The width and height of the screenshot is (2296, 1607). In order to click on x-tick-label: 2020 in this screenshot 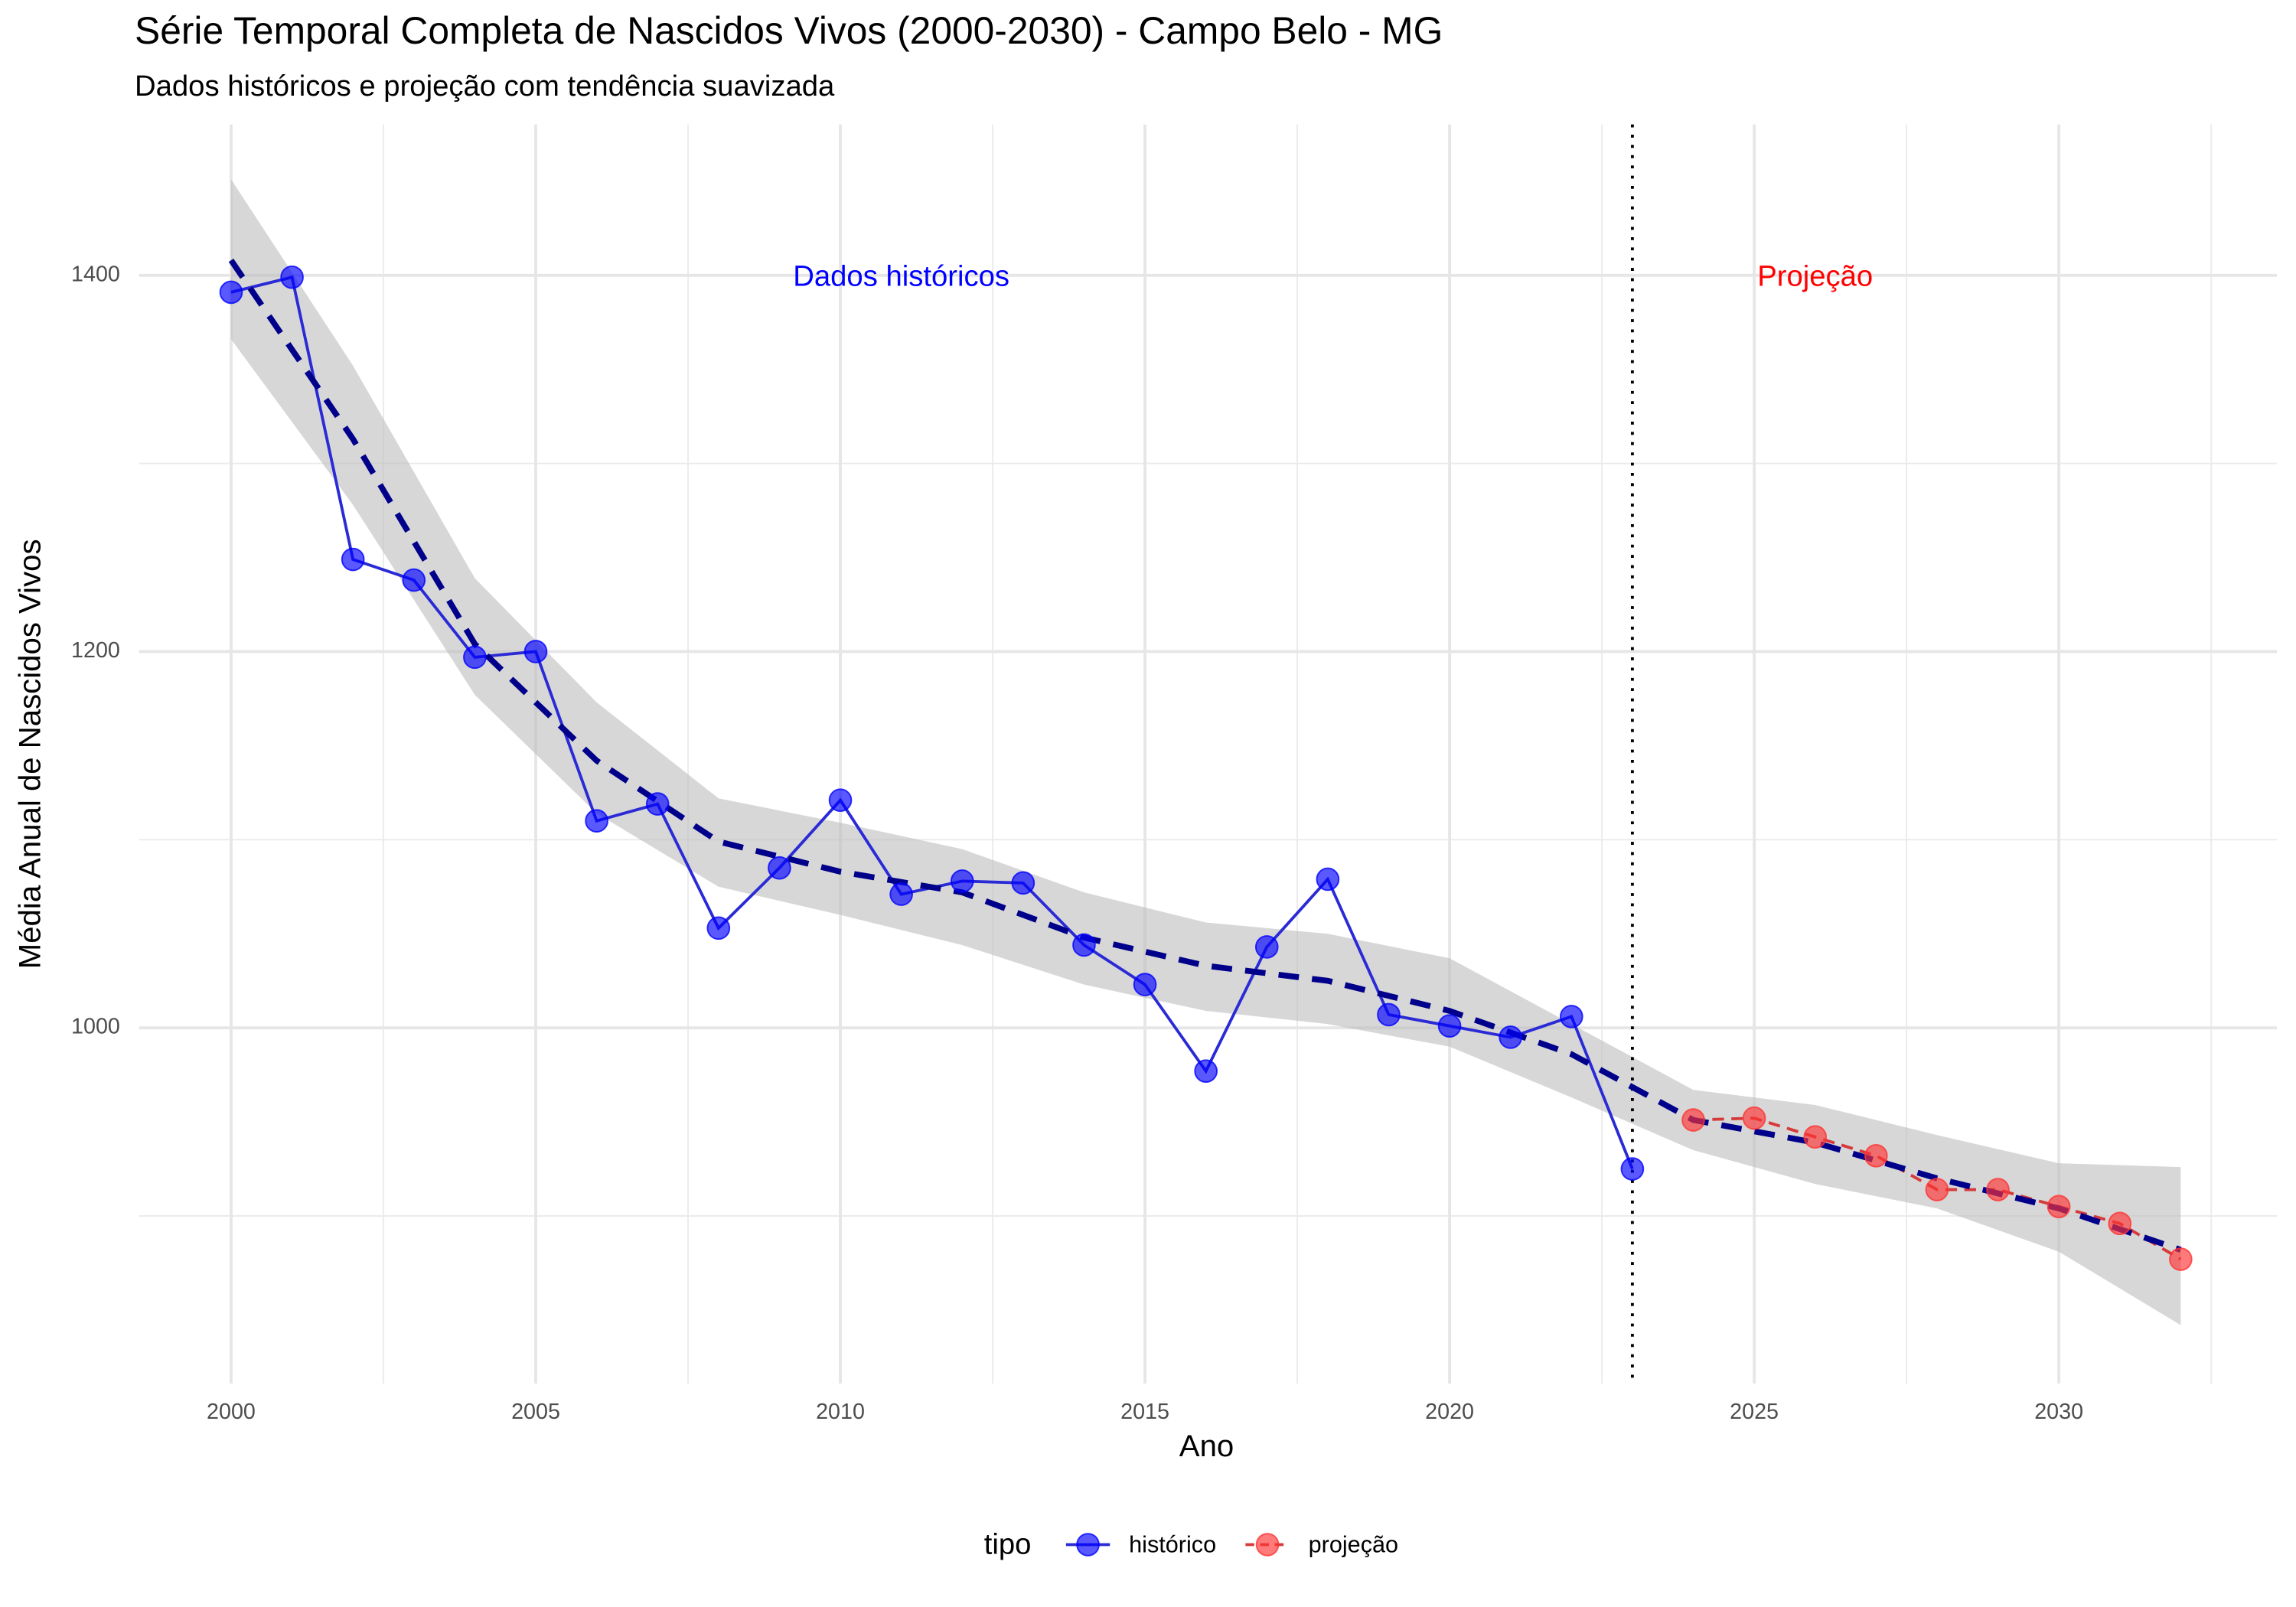, I will do `click(1449, 1412)`.